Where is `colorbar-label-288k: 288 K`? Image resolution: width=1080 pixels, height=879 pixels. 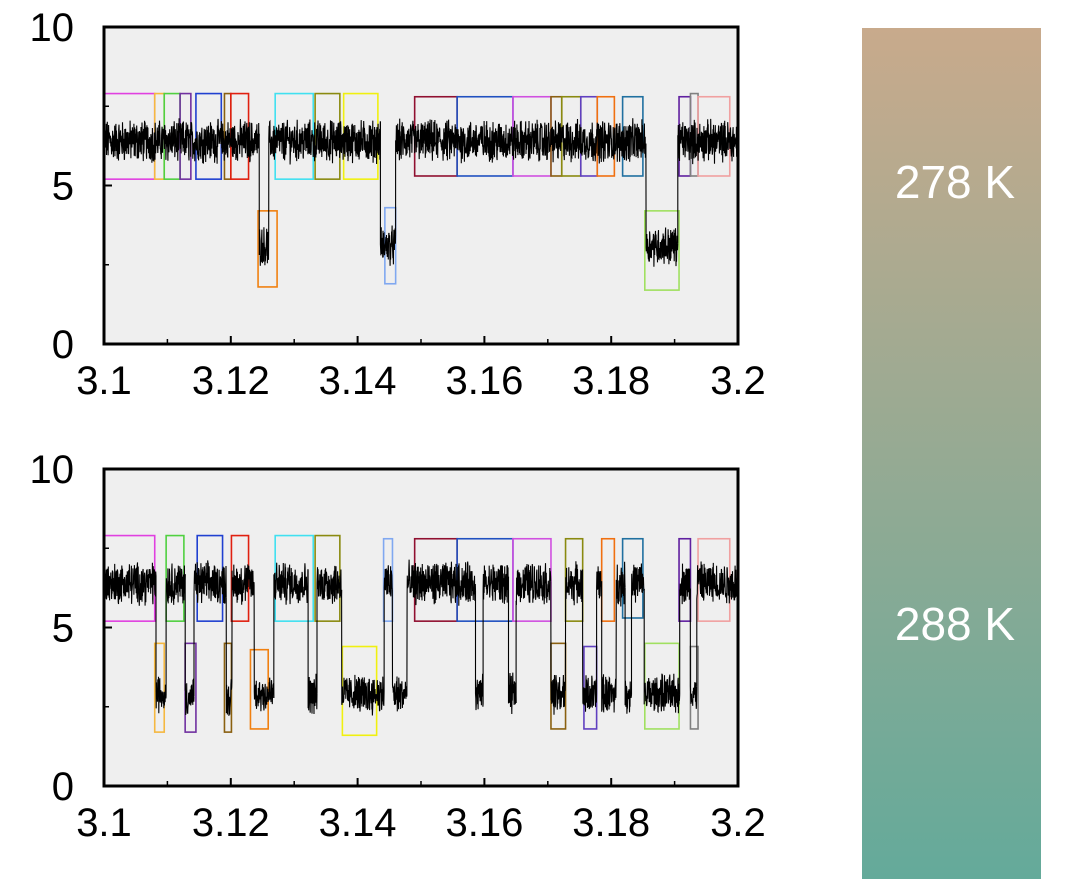 colorbar-label-288k: 288 K is located at coordinates (955, 624).